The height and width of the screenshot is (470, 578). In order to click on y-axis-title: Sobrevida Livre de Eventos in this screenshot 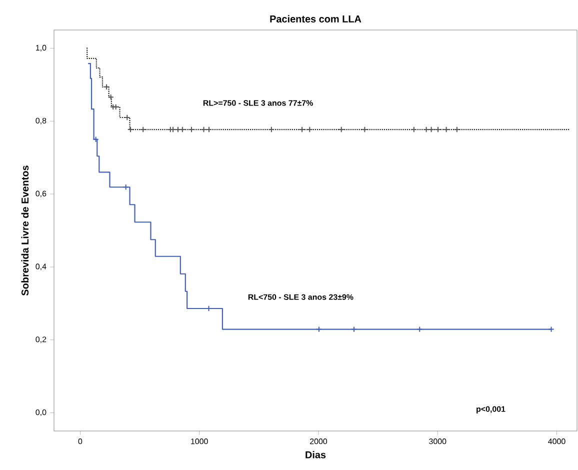, I will do `click(25, 231)`.